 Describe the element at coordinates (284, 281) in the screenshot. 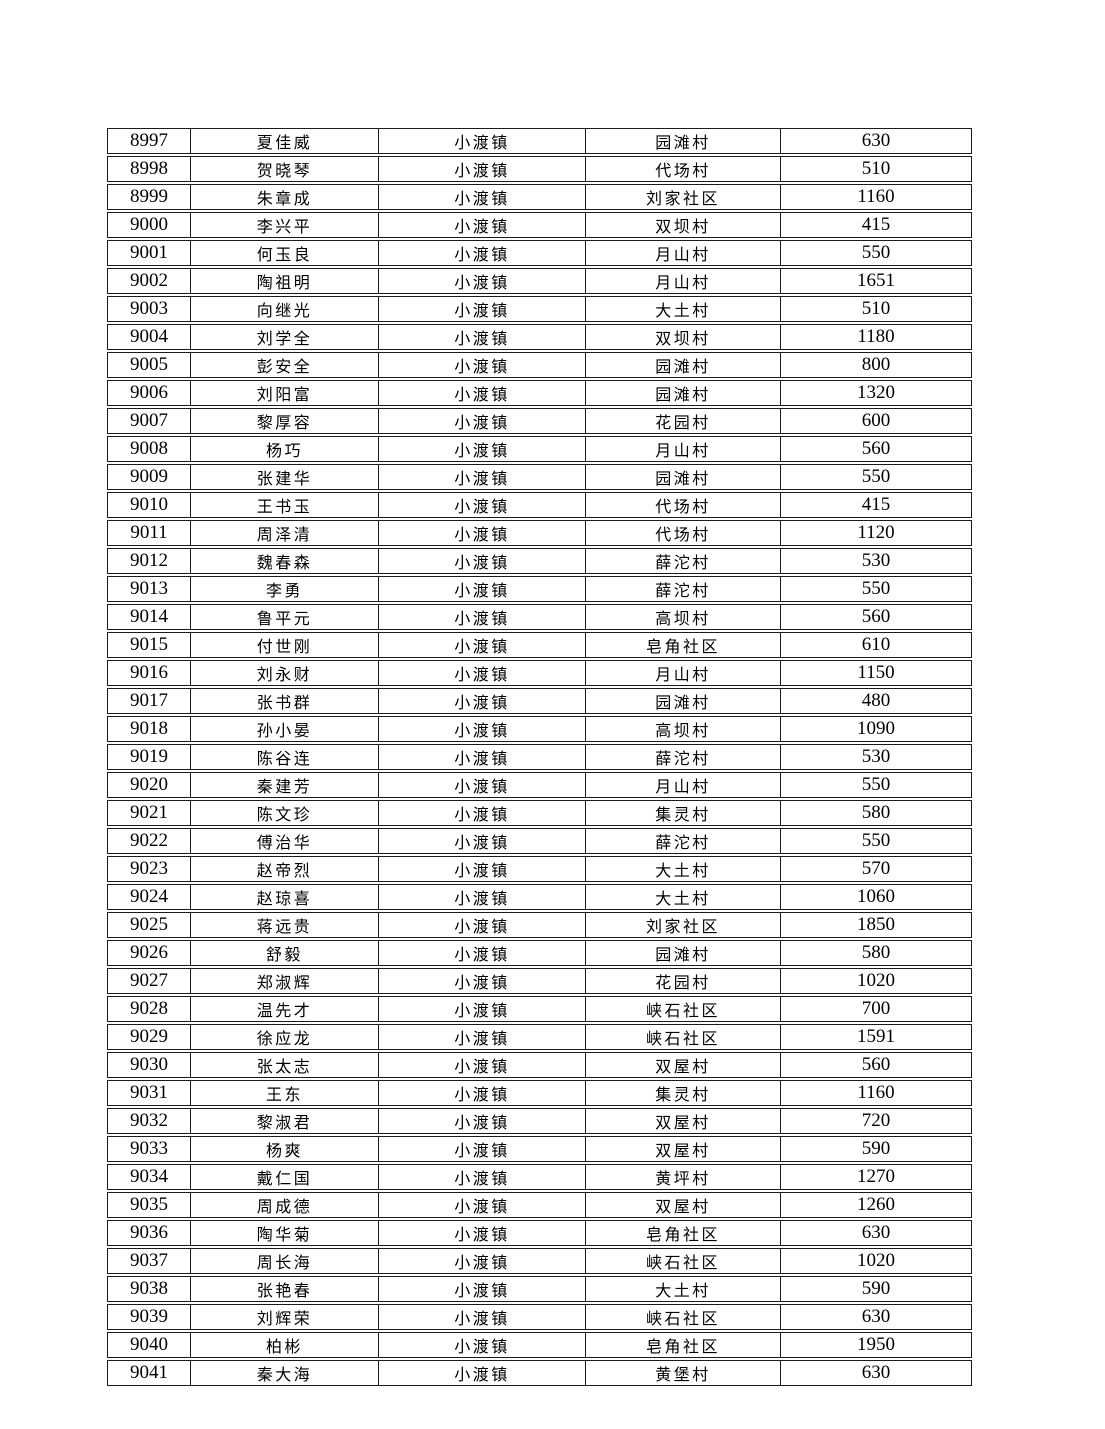

I see `cell-person-name: 陶祖明` at that location.